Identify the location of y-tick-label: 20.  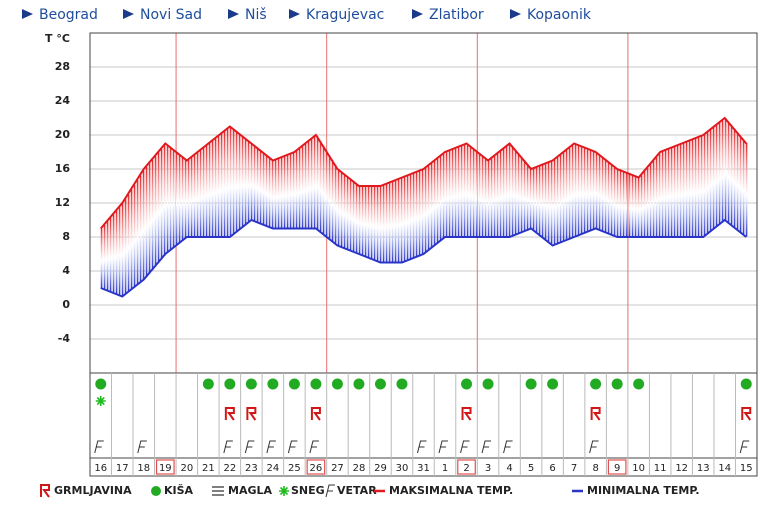
(63, 134).